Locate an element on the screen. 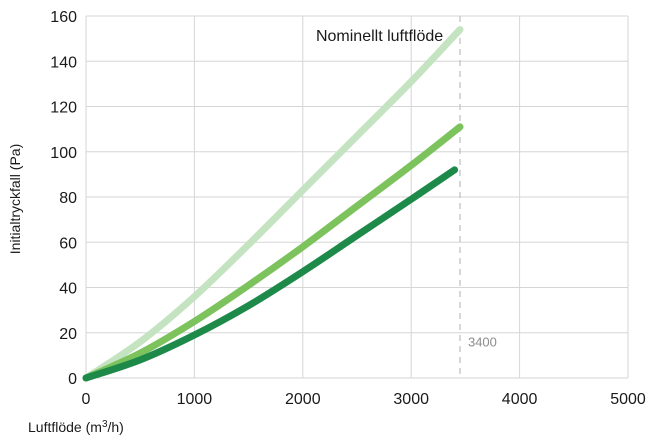  y-tick-label: 40 is located at coordinates (68, 289).